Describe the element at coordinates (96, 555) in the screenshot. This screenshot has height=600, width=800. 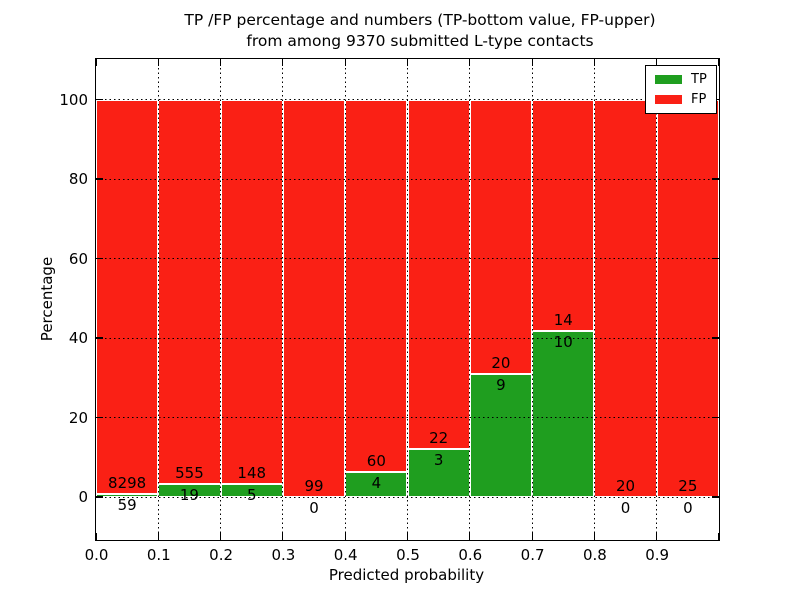
I see `x-tick-label: 0.0` at that location.